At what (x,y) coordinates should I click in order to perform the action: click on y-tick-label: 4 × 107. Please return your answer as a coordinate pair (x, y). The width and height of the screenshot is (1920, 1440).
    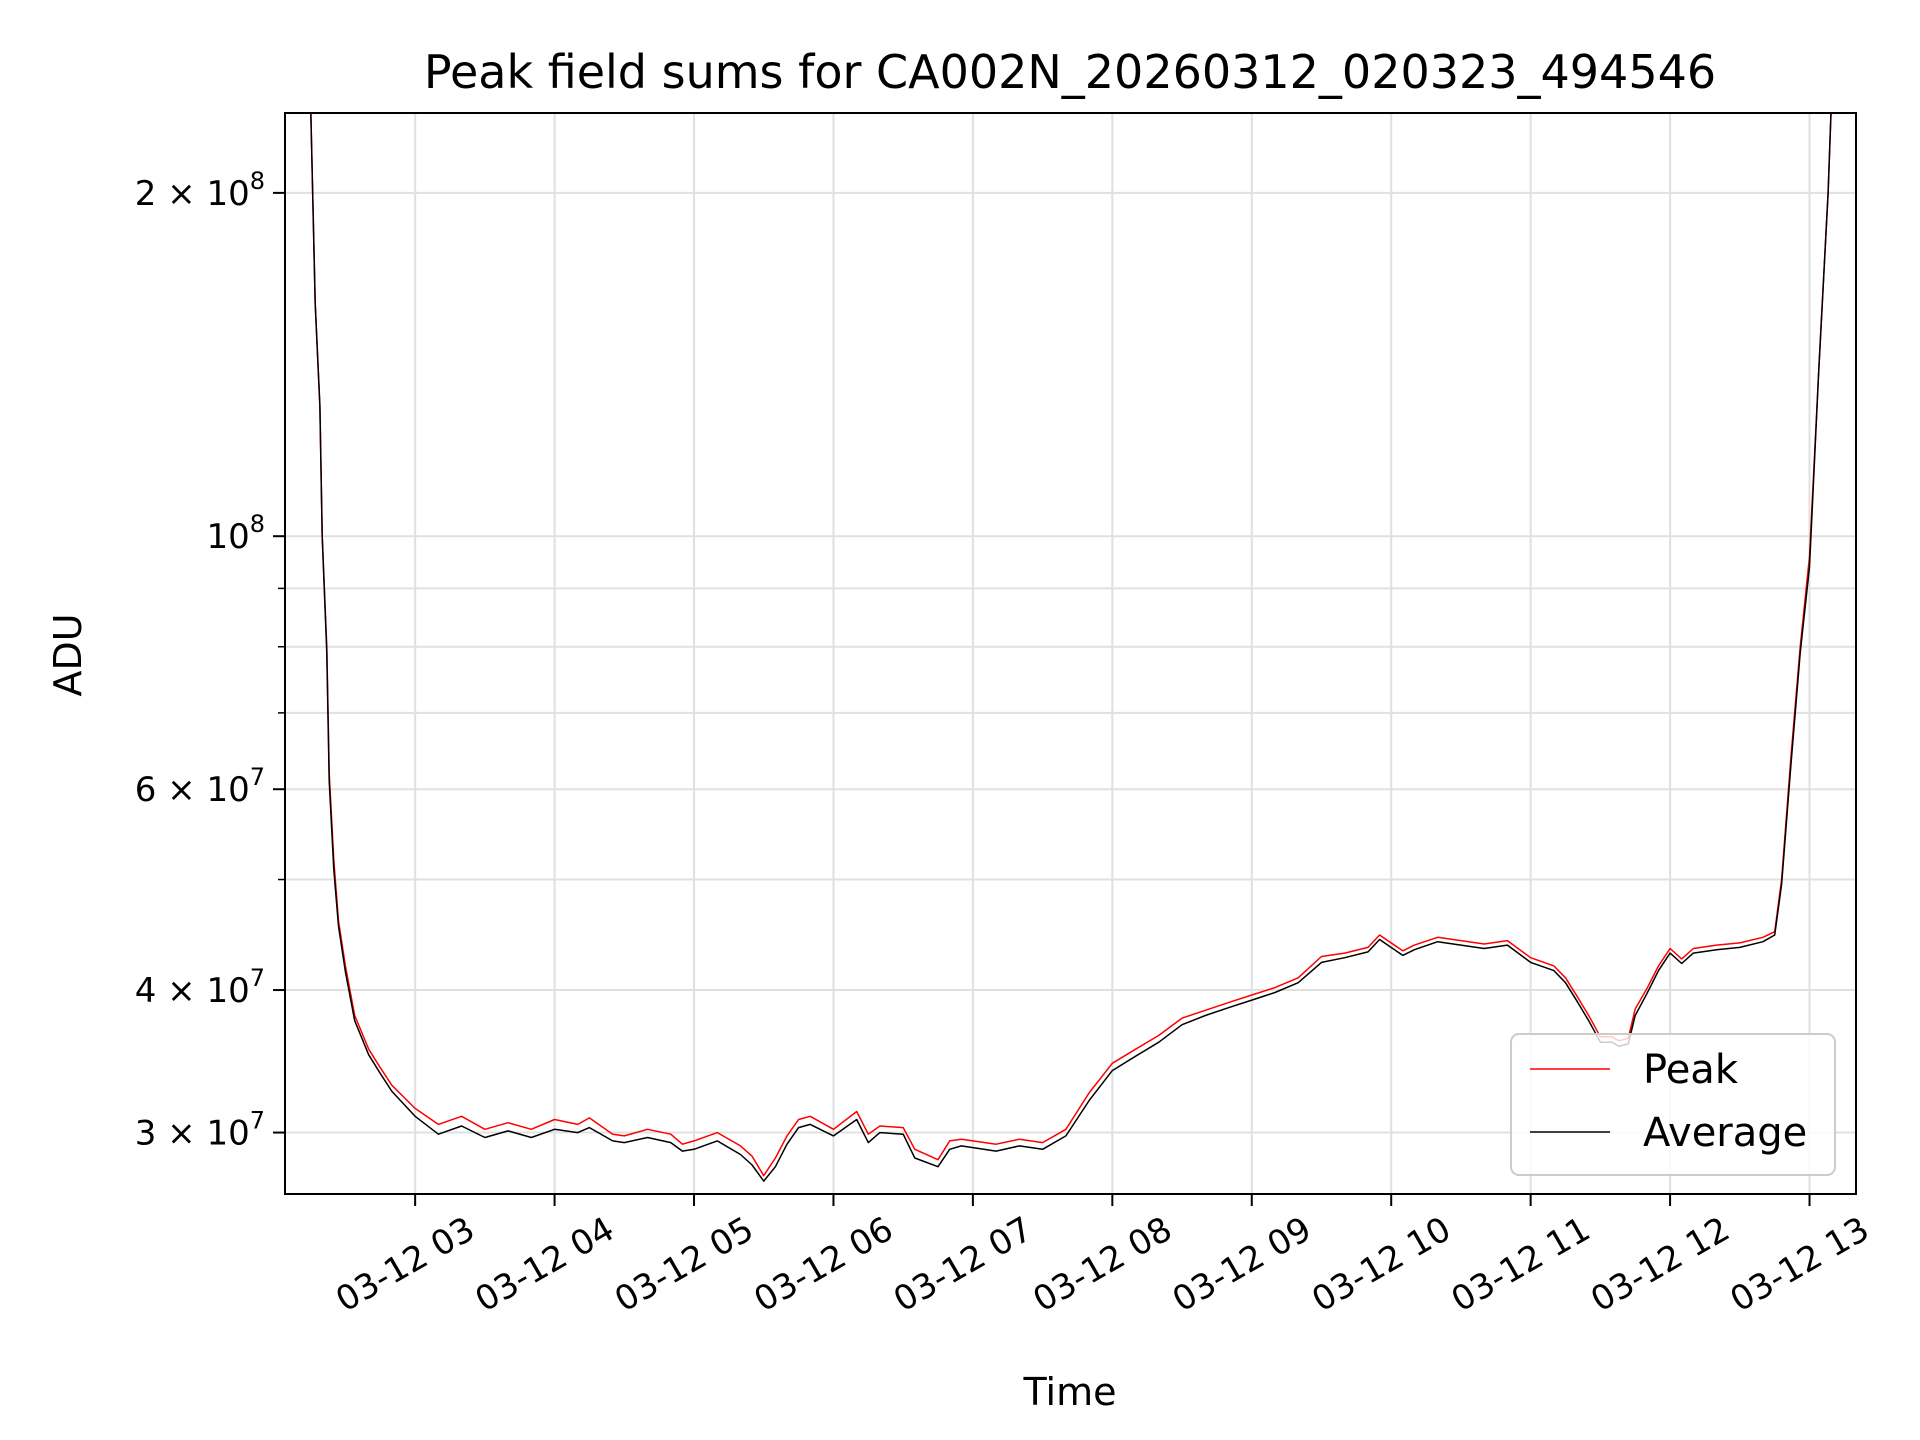
    Looking at the image, I should click on (200, 987).